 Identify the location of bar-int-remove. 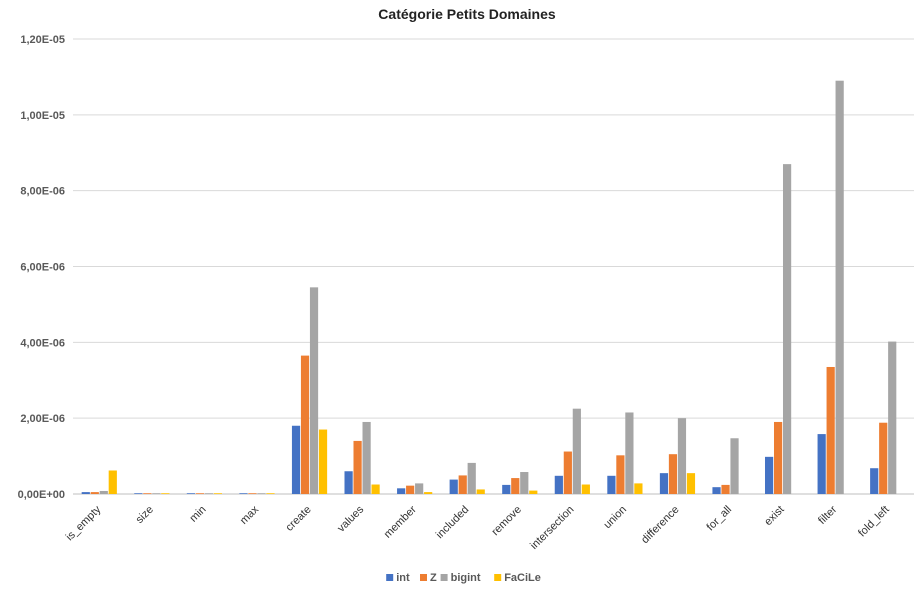
(506, 489).